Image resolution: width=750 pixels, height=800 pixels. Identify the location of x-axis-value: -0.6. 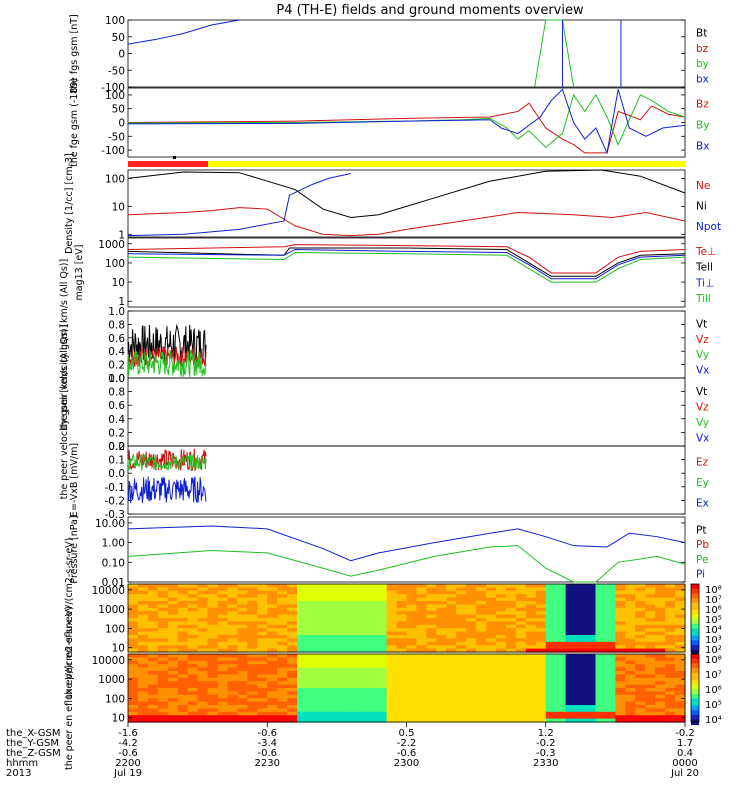
(267, 753).